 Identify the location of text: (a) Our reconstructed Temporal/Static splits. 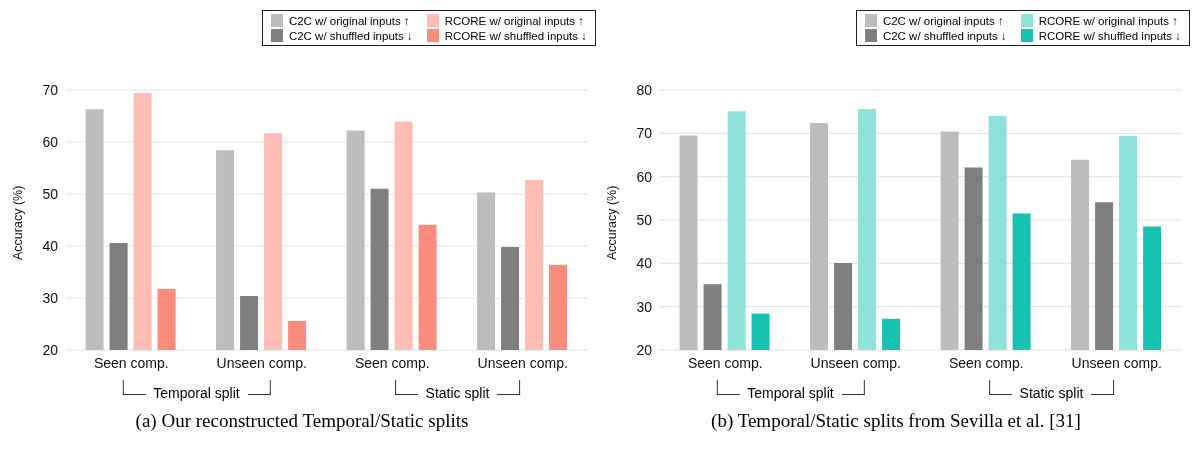
(302, 421).